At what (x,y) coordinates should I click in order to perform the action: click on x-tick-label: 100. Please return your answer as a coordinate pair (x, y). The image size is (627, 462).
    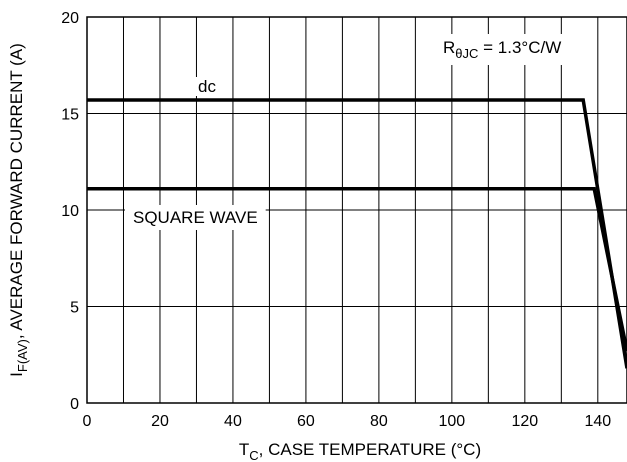
    Looking at the image, I should click on (452, 421).